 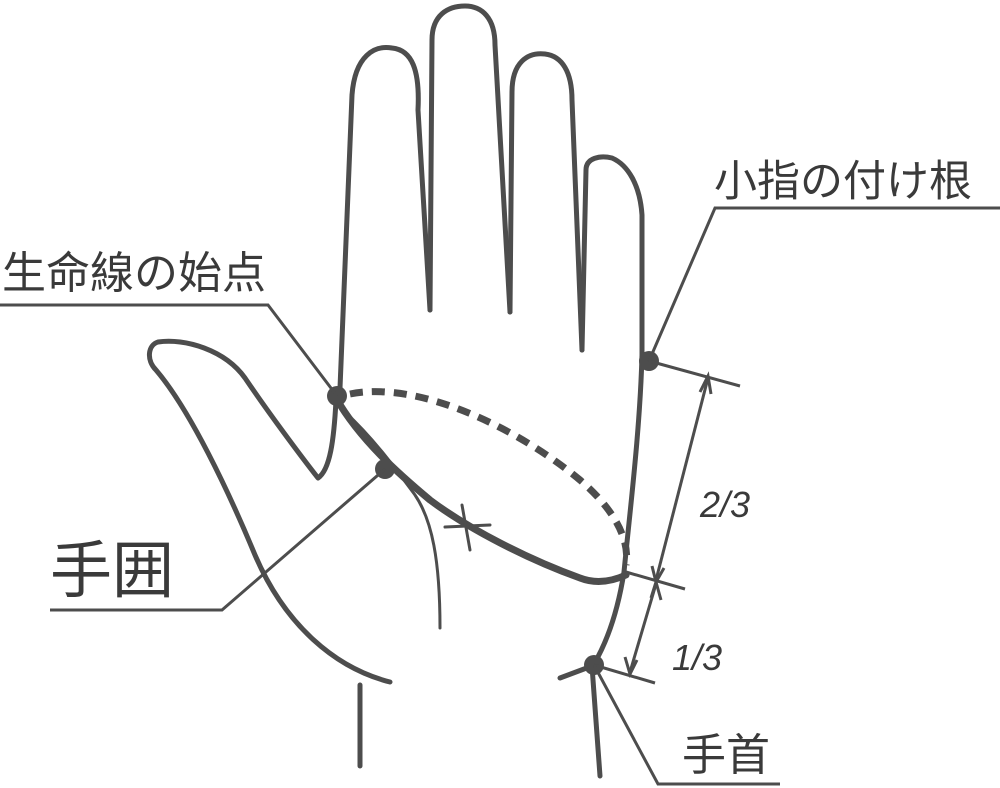 I want to click on ring-finger, so click(x=546, y=202).